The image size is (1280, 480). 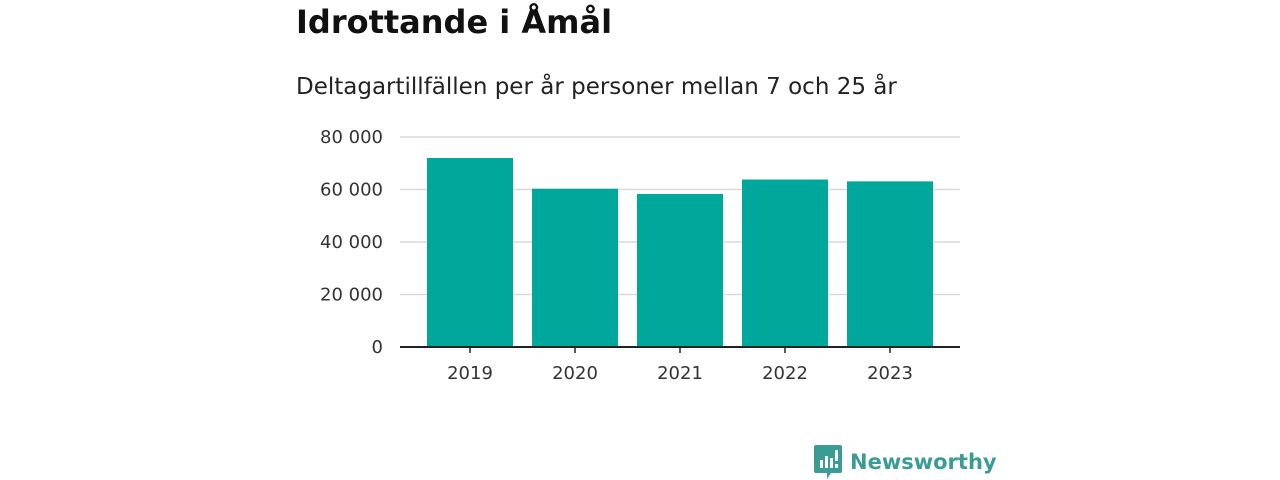 What do you see at coordinates (377, 347) in the screenshot?
I see `y-tick-label: 0` at bounding box center [377, 347].